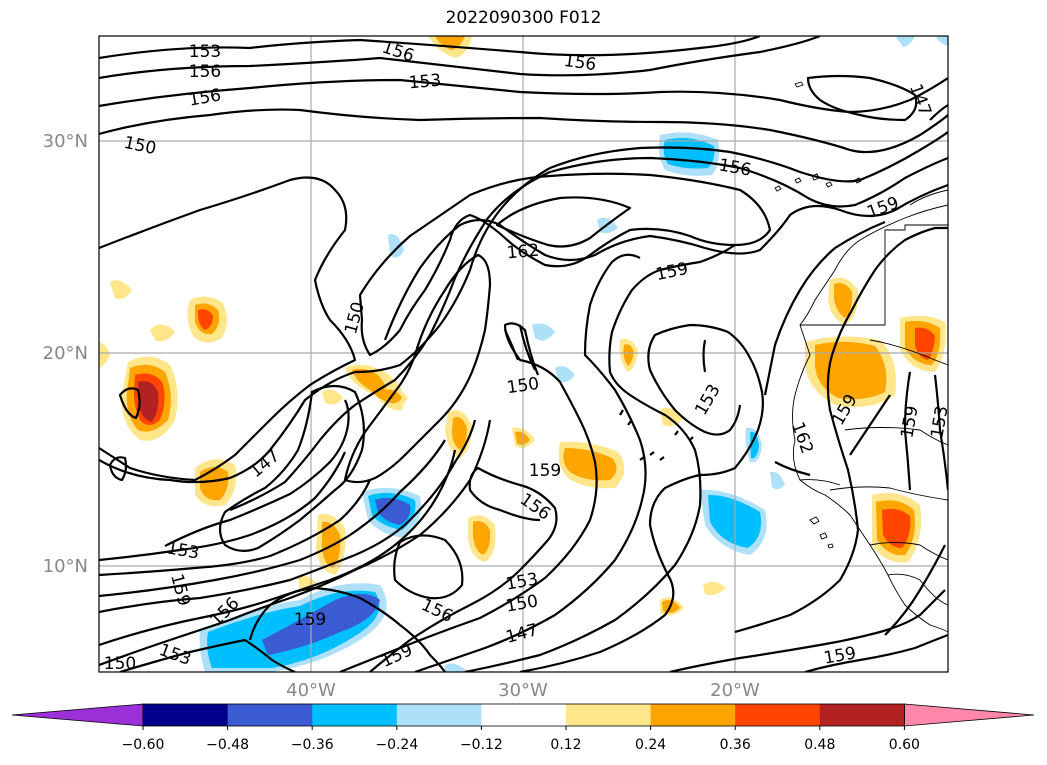  What do you see at coordinates (523, 690) in the screenshot?
I see `lon-label-30w: 30°W` at bounding box center [523, 690].